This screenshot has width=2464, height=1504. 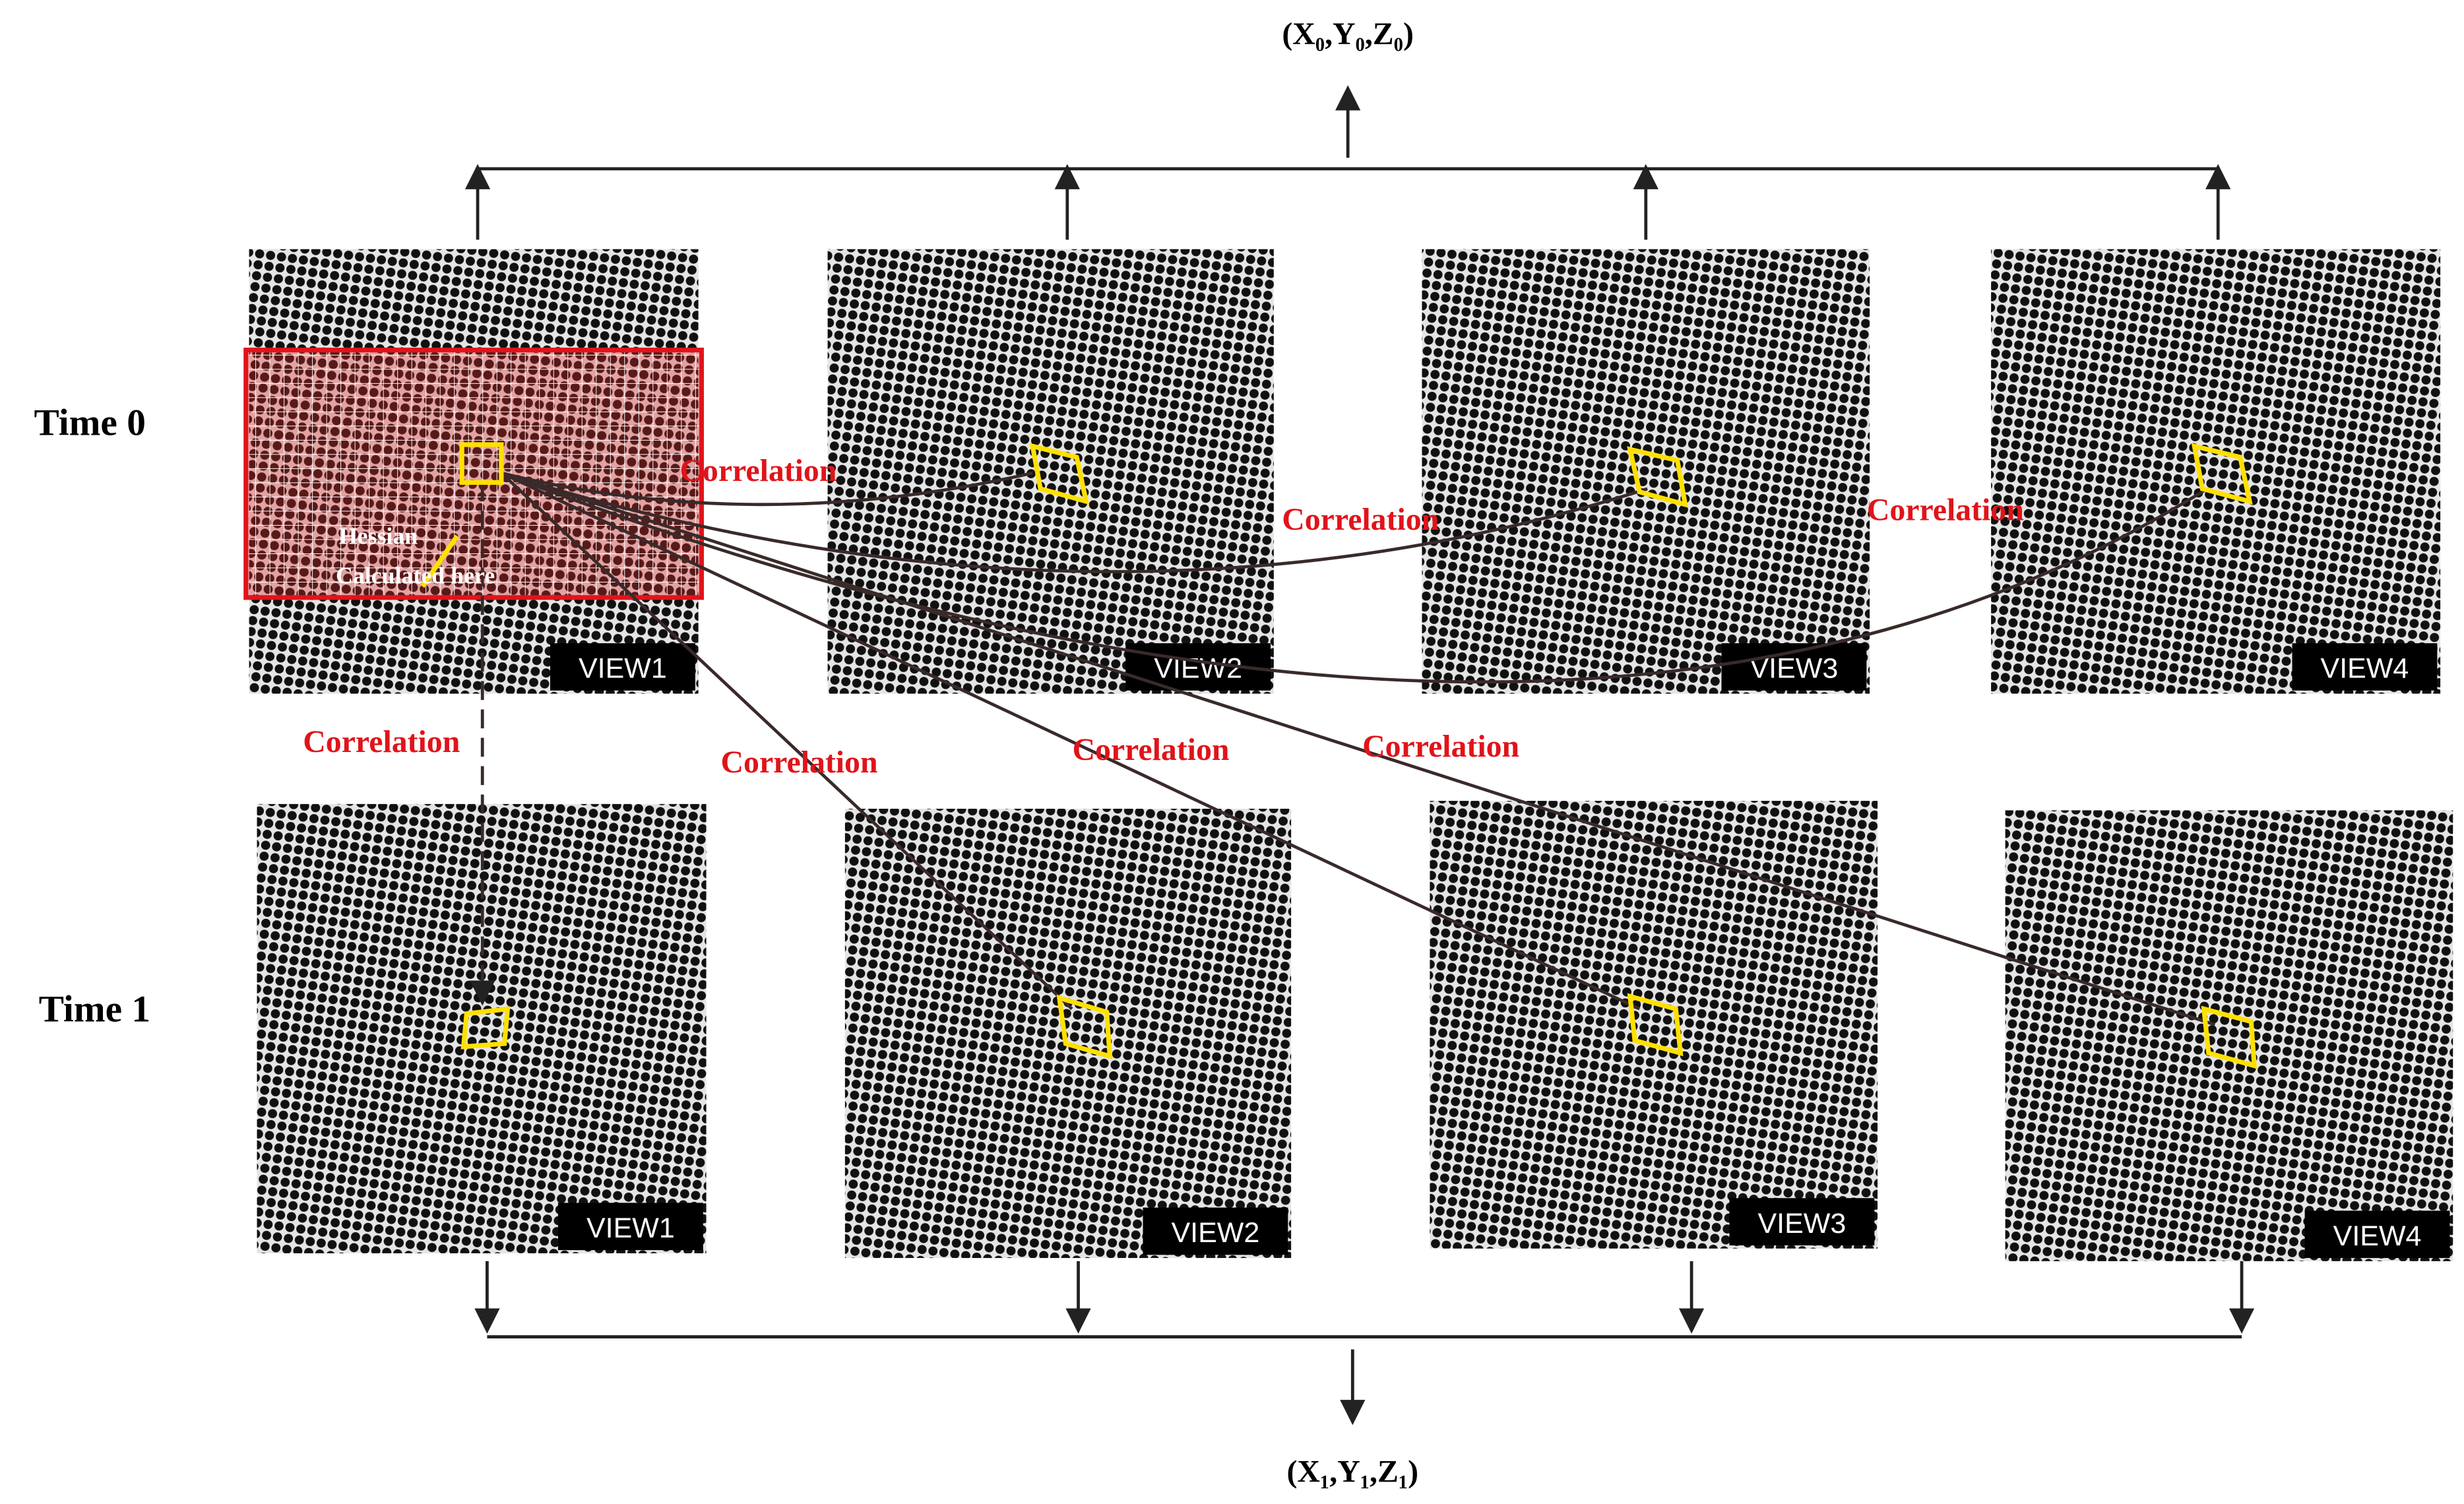 What do you see at coordinates (416, 575) in the screenshot?
I see `annotation: Calculated here` at bounding box center [416, 575].